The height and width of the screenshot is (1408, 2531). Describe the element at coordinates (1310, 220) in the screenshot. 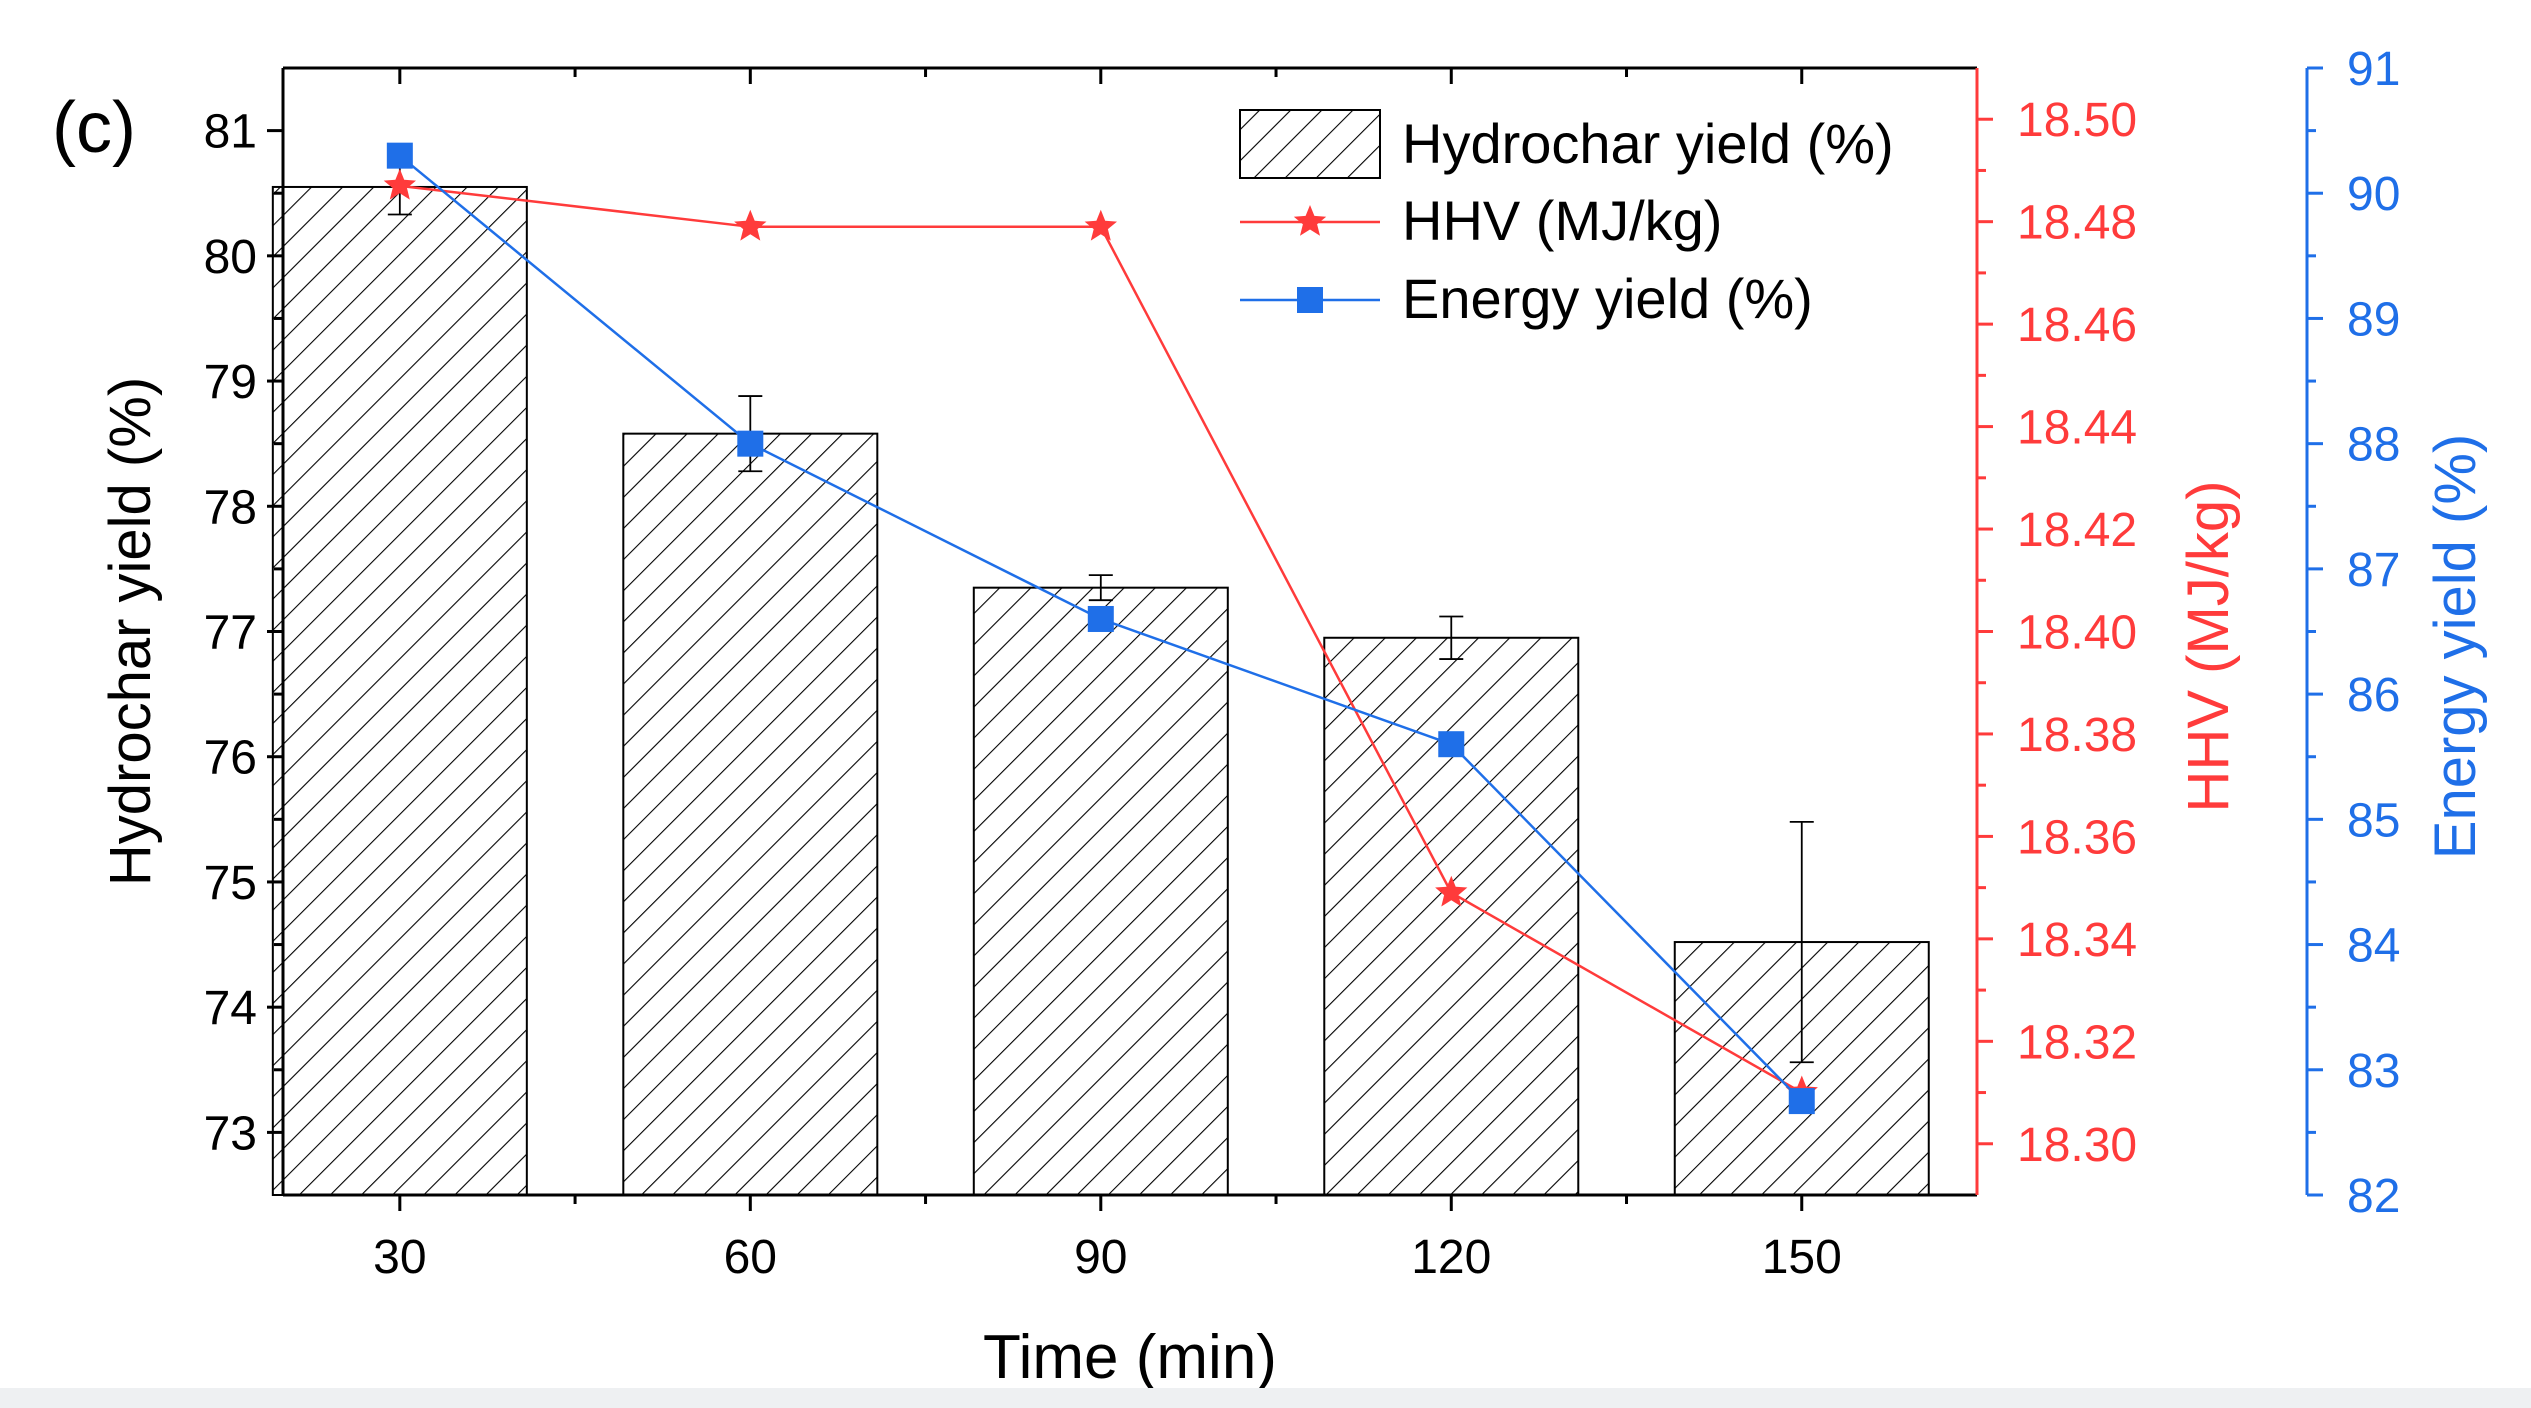

I see `legend-marker-hhv` at that location.